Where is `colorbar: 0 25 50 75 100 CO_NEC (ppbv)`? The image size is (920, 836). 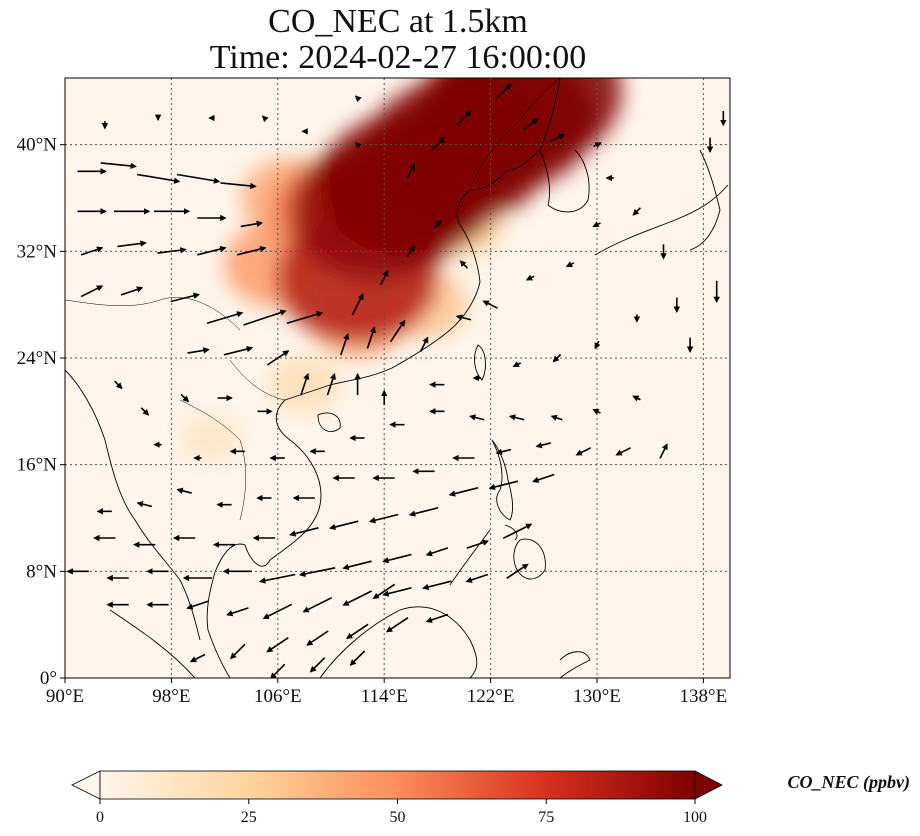
colorbar: 0 25 50 75 100 CO_NEC (ppbv) is located at coordinates (491, 798).